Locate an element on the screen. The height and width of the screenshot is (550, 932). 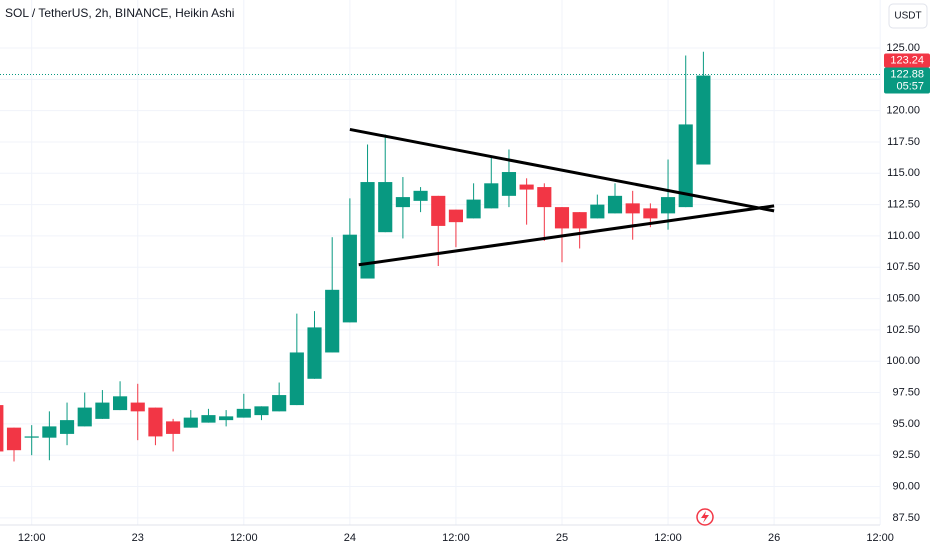
y-tick-label: 90.00 is located at coordinates (906, 486).